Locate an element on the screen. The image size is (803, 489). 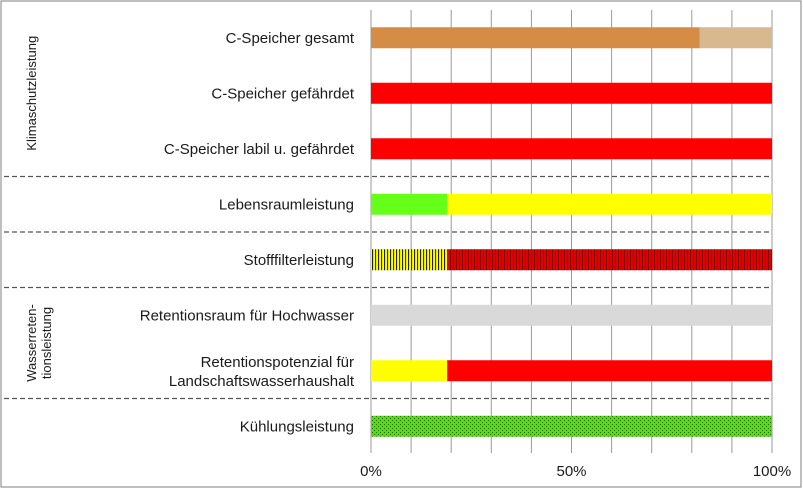
category-label-line2: Landschaftswasserhaushalt is located at coordinates (262, 381).